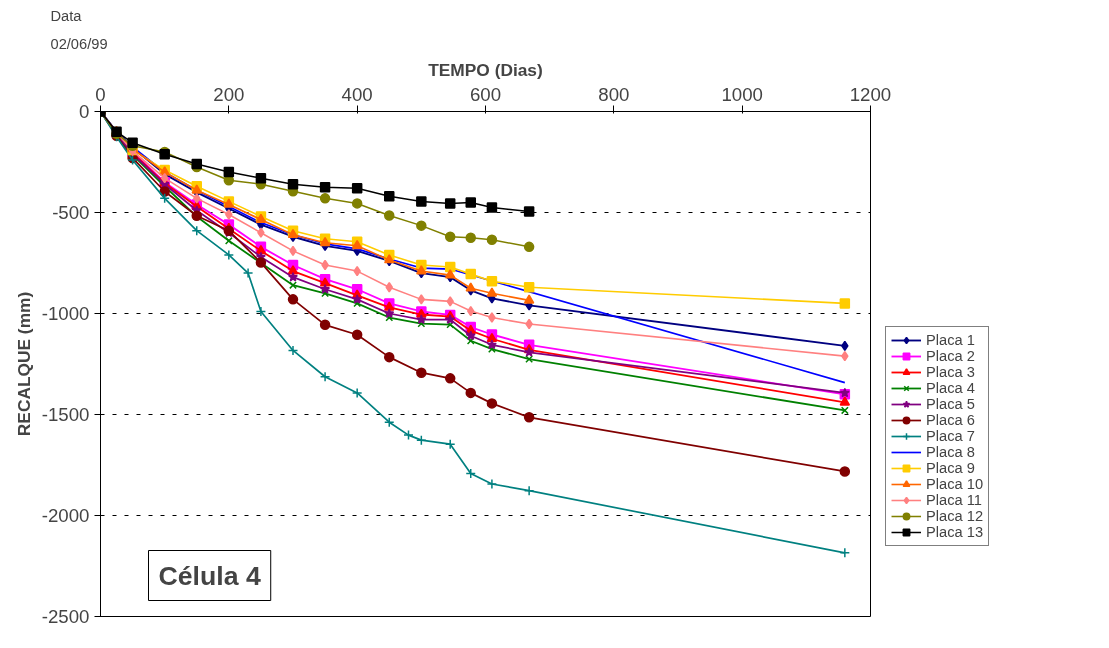  What do you see at coordinates (23, 364) in the screenshot?
I see `y-axis-title: RECALQUE (mm)` at bounding box center [23, 364].